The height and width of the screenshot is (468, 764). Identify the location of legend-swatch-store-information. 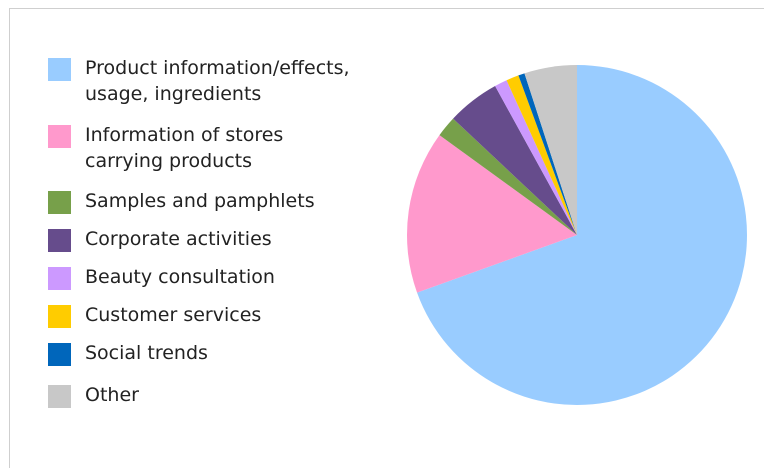
(59, 136).